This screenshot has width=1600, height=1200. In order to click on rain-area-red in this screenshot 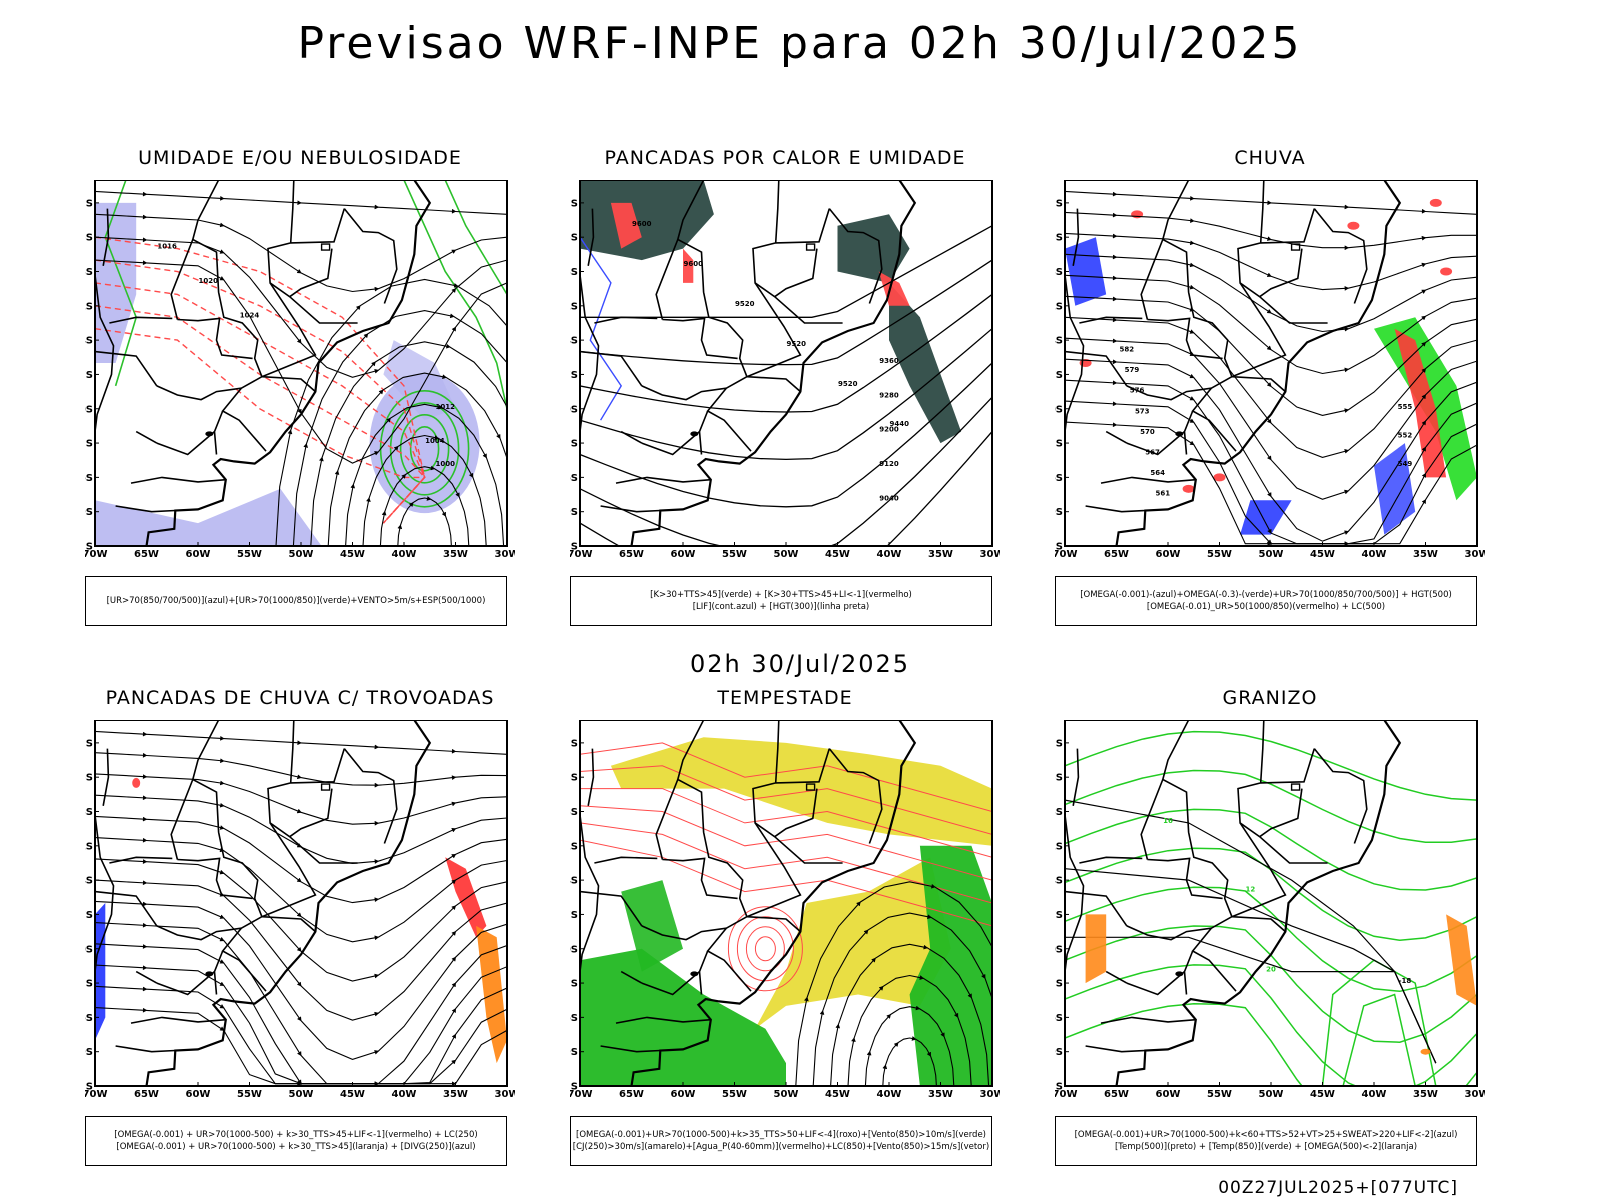, I will do `click(1353, 225)`.